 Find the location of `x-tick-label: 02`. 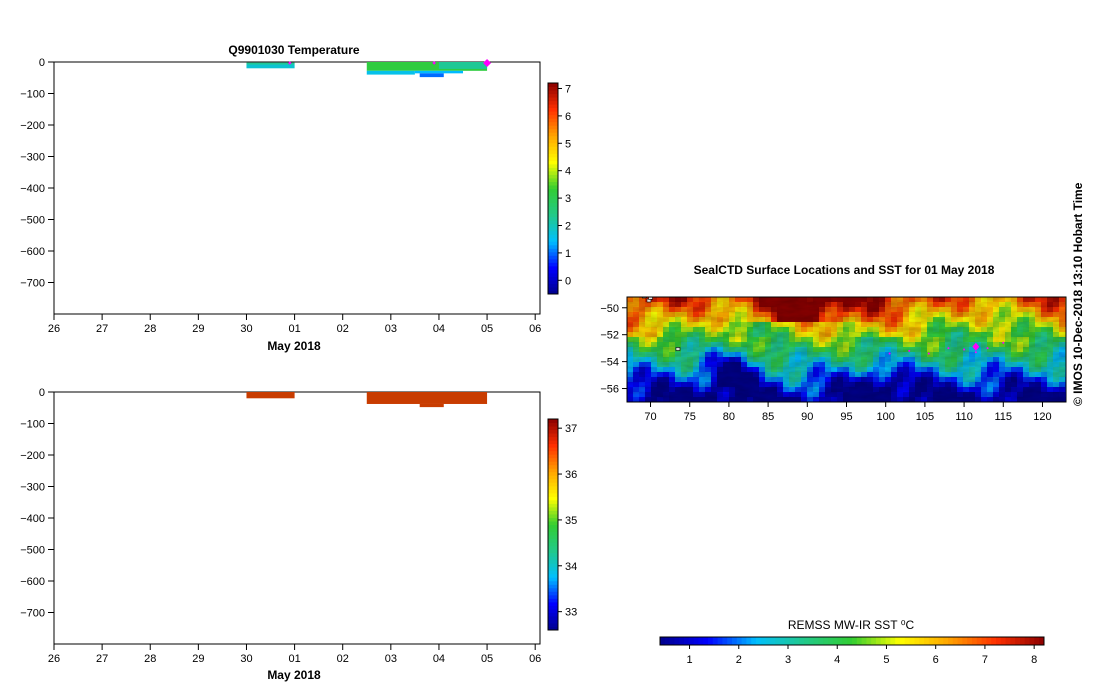

x-tick-label: 02 is located at coordinates (343, 659).